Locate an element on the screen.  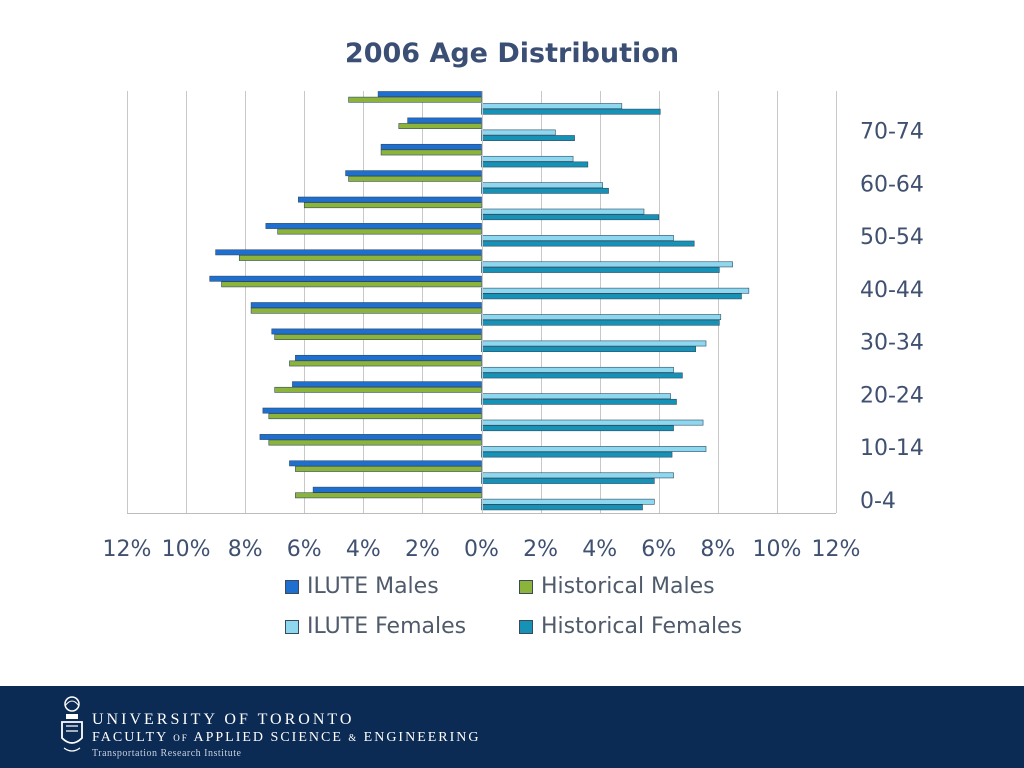
legend-item-ilute-females: ILUTE Females is located at coordinates (375, 626).